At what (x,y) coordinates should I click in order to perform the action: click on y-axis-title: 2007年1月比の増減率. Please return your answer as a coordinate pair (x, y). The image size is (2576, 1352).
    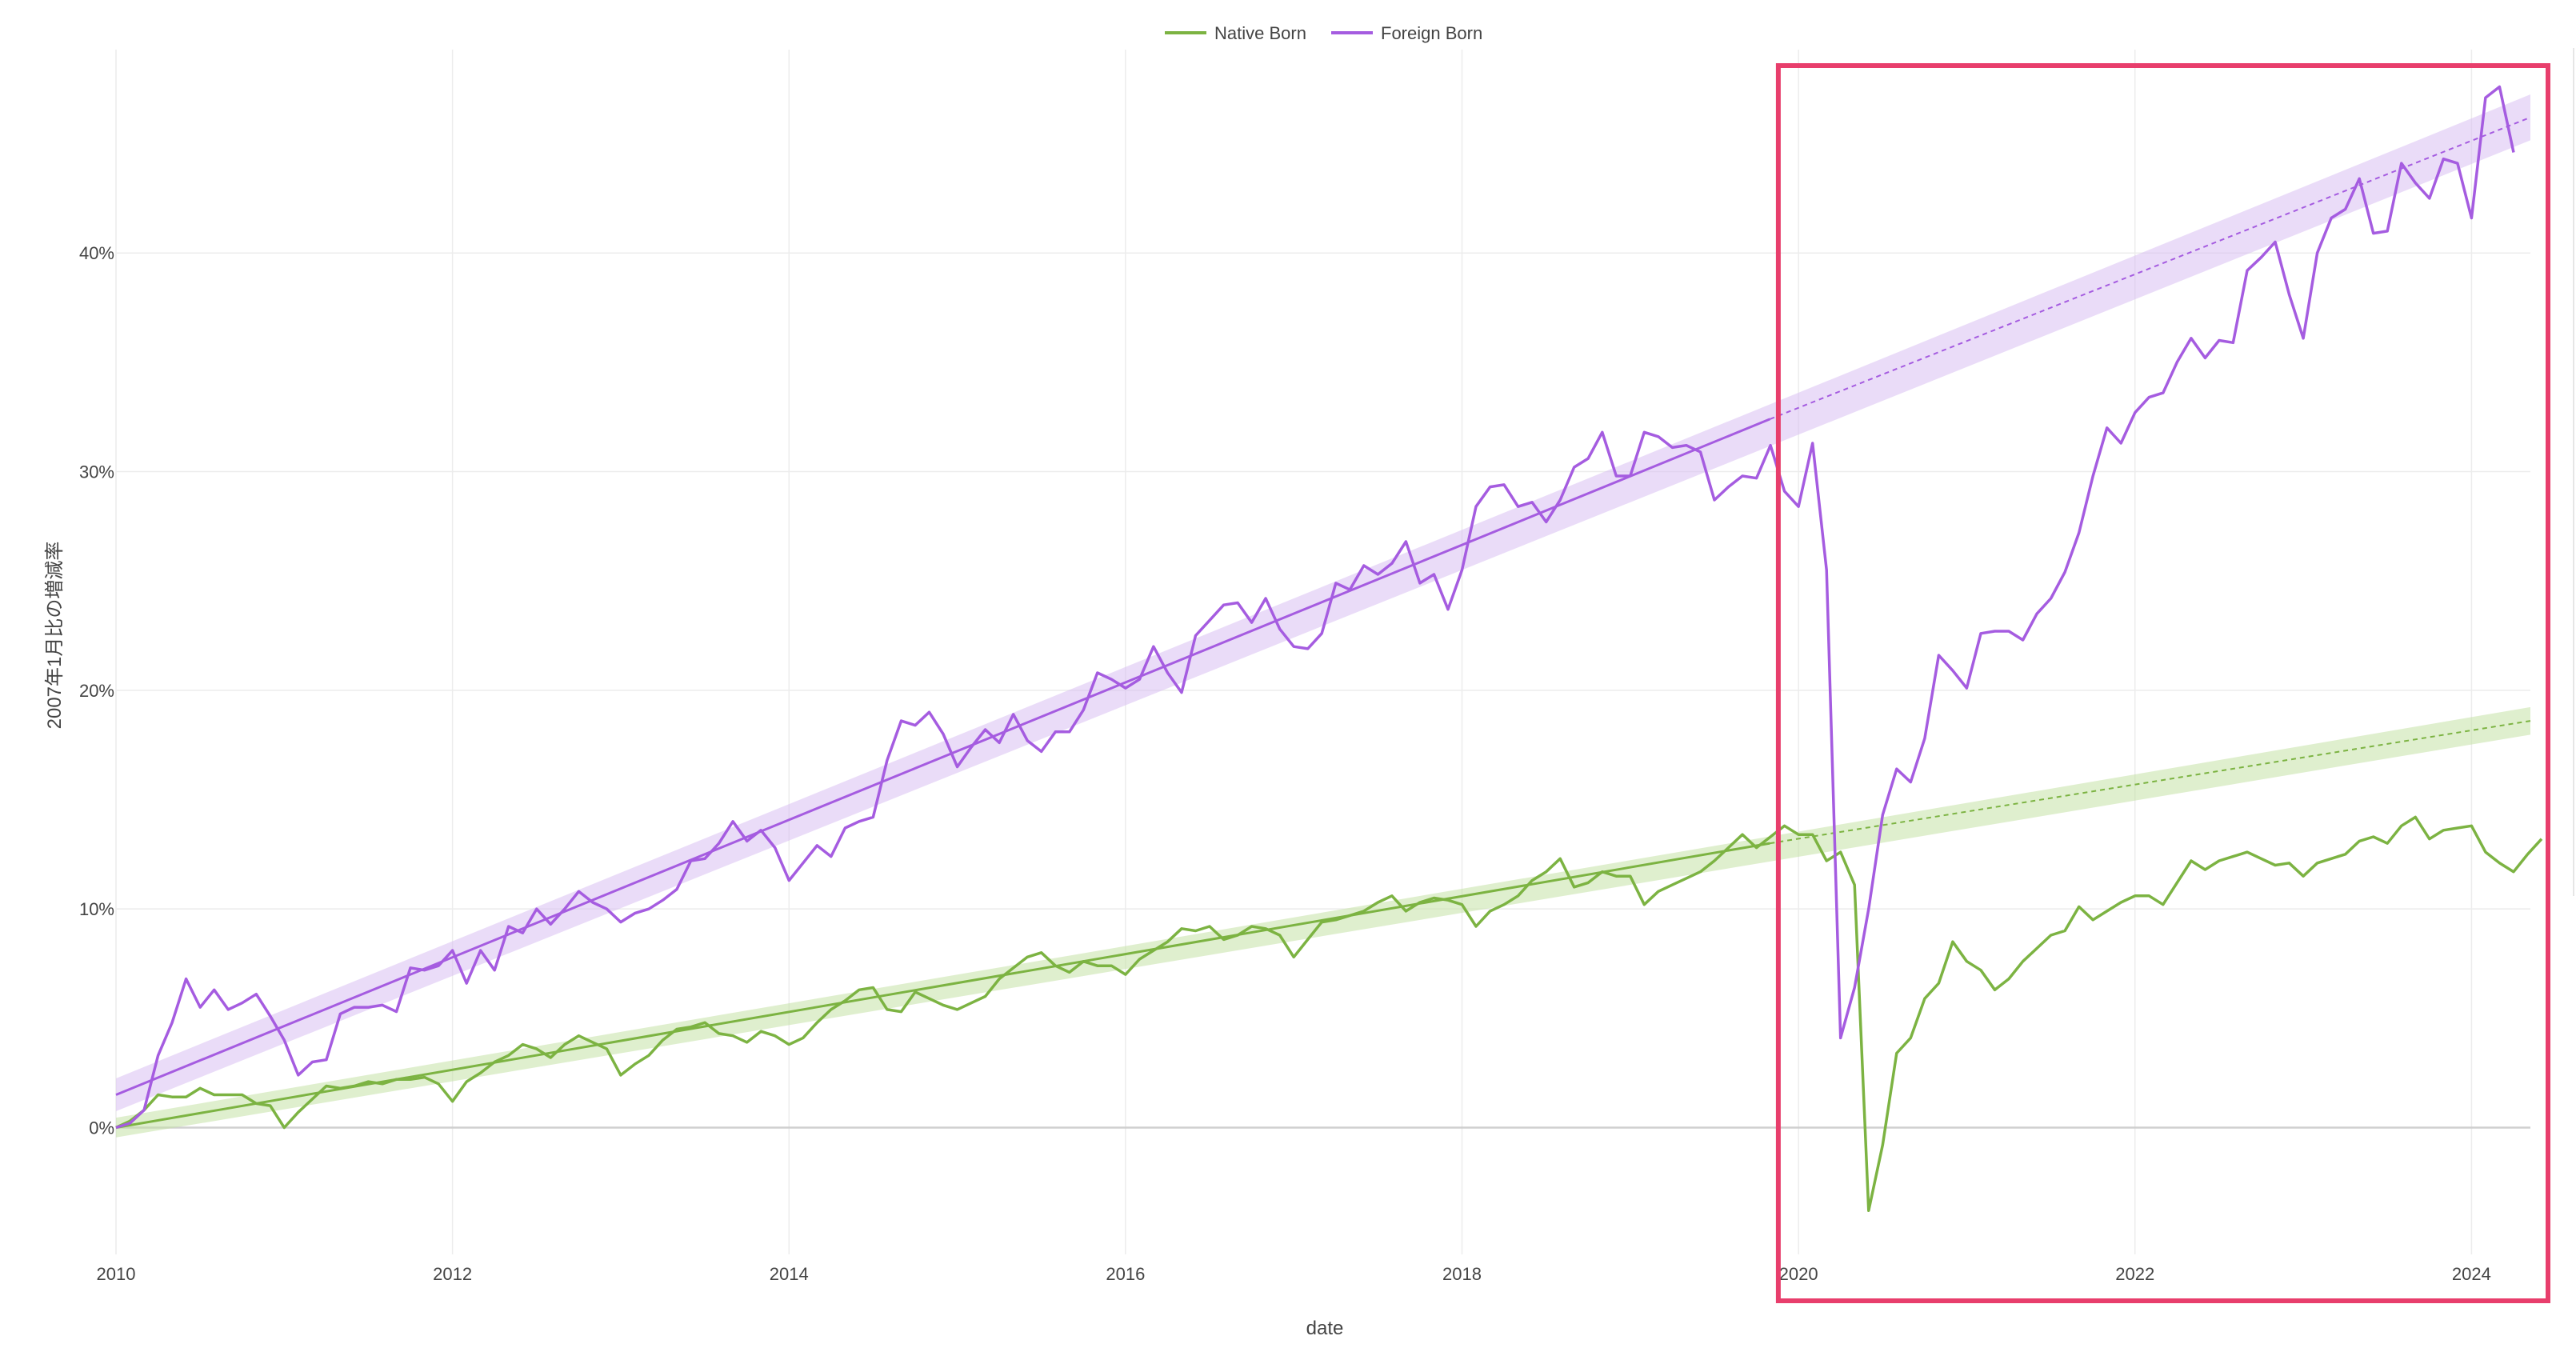
    Looking at the image, I should click on (55, 636).